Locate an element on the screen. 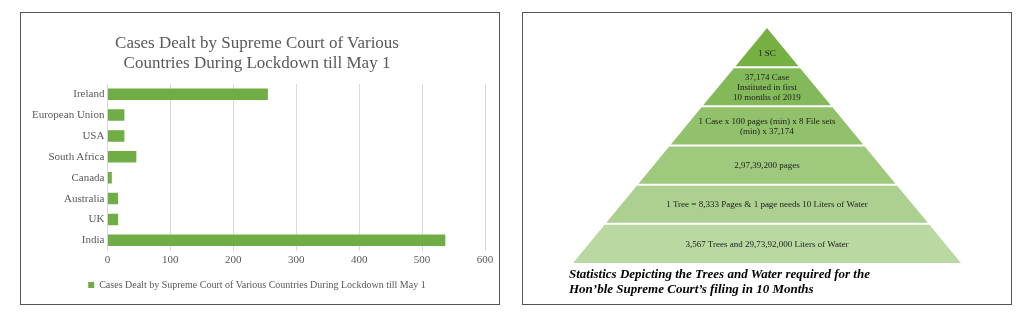 The width and height of the screenshot is (1024, 321). x-tick-label: 400 is located at coordinates (359, 259).